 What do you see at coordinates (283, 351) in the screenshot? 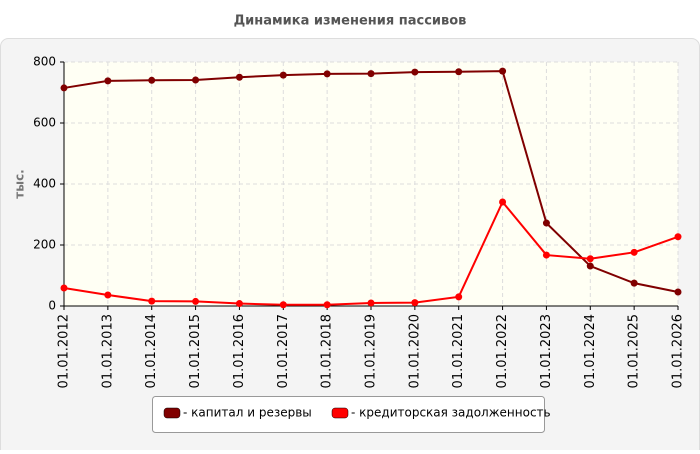
I see `x-tick-label: 01.01.2017` at bounding box center [283, 351].